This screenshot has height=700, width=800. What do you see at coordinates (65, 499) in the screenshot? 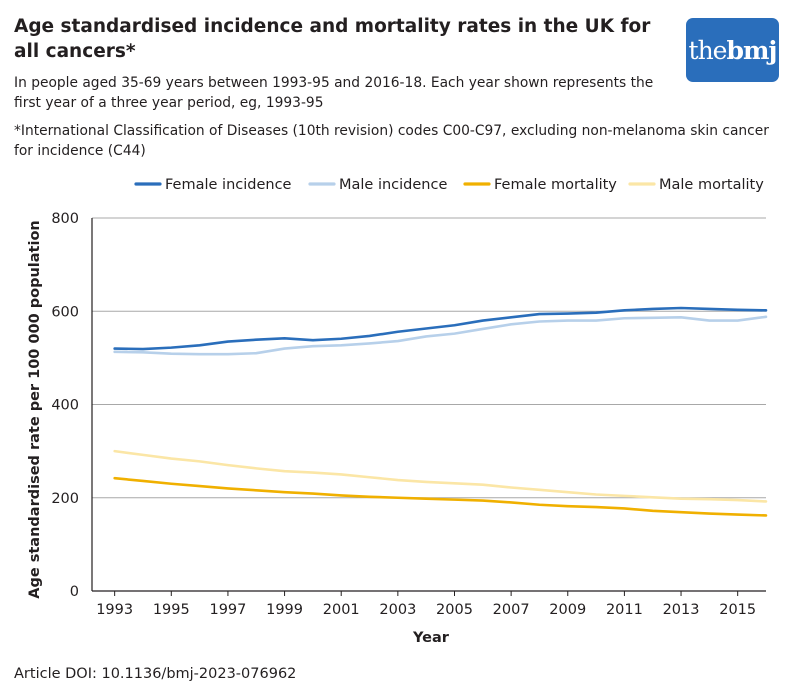
I see `y-tick-label: 200` at bounding box center [65, 499].